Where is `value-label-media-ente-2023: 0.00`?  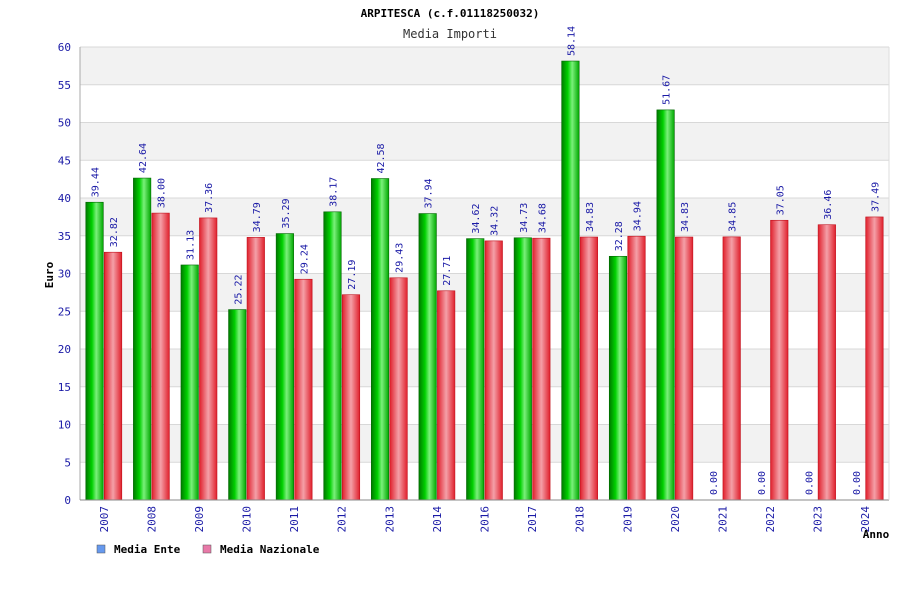
value-label-media-ente-2023: 0.00 is located at coordinates (809, 483).